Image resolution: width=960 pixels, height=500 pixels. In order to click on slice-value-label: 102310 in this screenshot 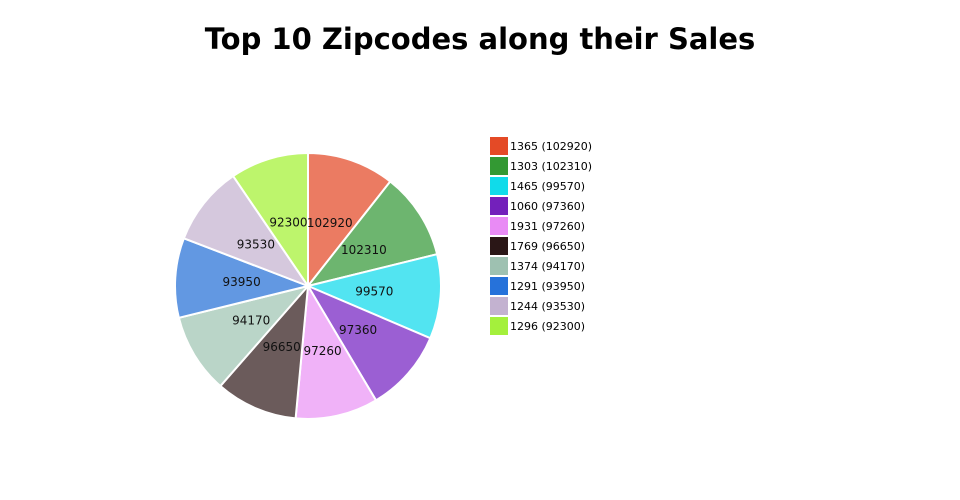, I will do `click(364, 250)`.